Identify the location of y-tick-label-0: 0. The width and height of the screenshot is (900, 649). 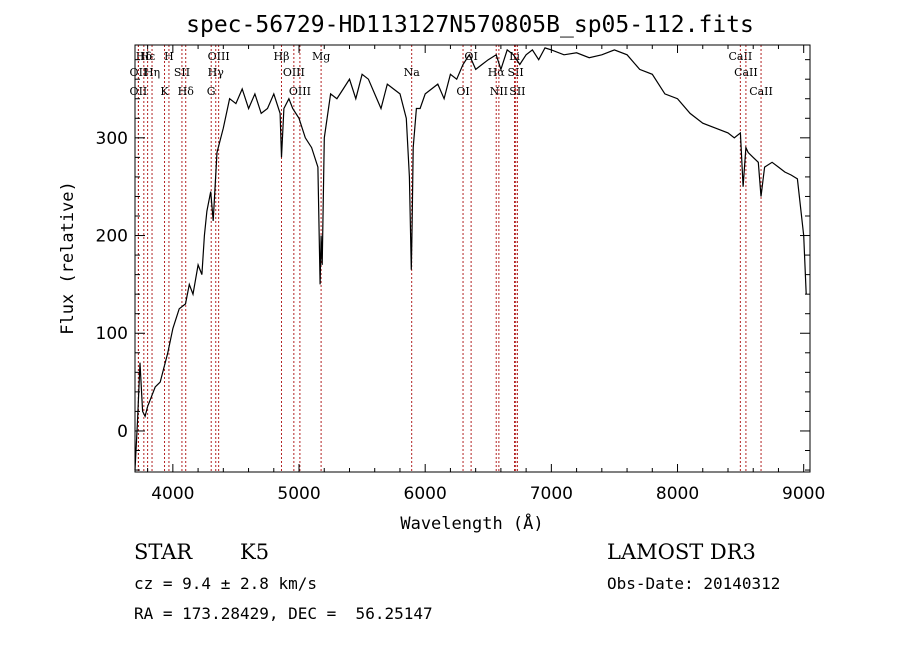
(122, 432).